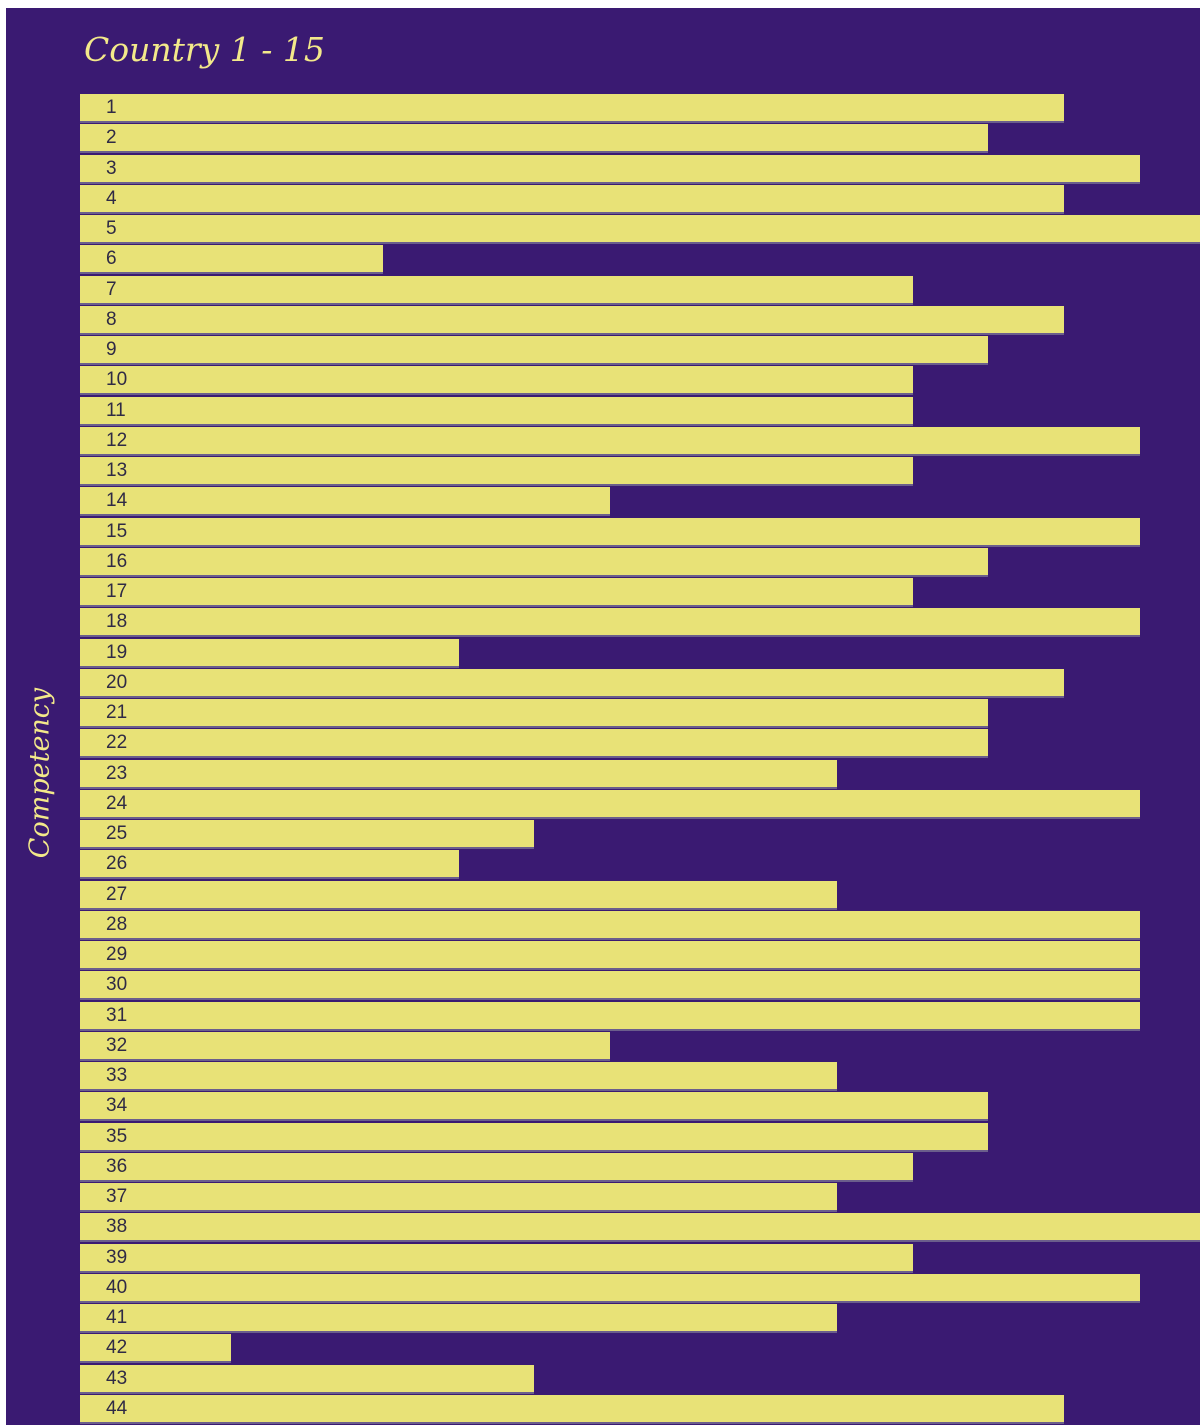 The width and height of the screenshot is (1200, 1425). Describe the element at coordinates (117, 1166) in the screenshot. I see `bar-label-36: 36` at that location.